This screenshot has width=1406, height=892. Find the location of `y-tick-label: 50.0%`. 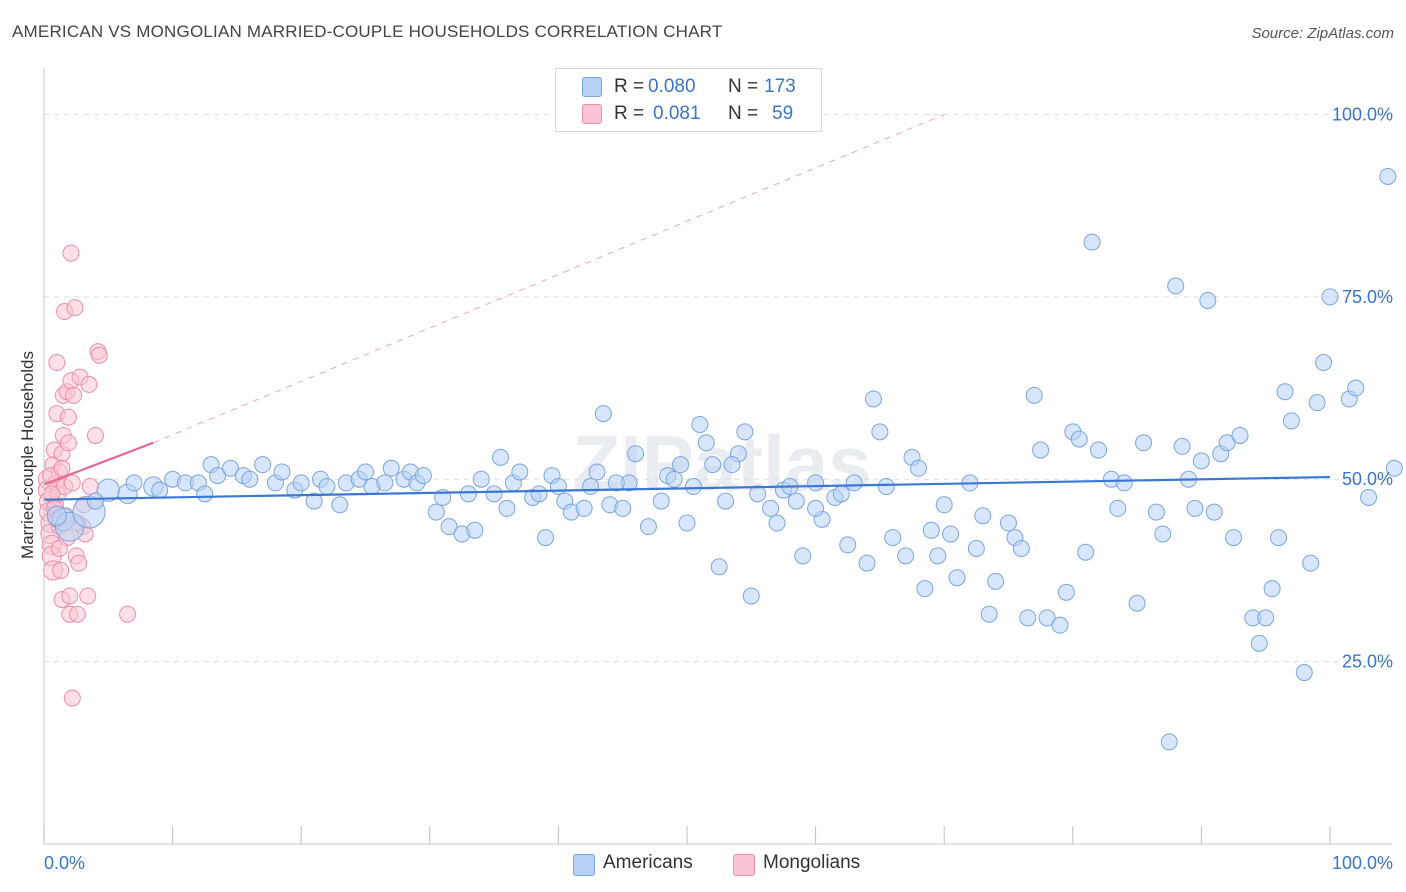

y-tick-label: 50.0% is located at coordinates (1367, 479).